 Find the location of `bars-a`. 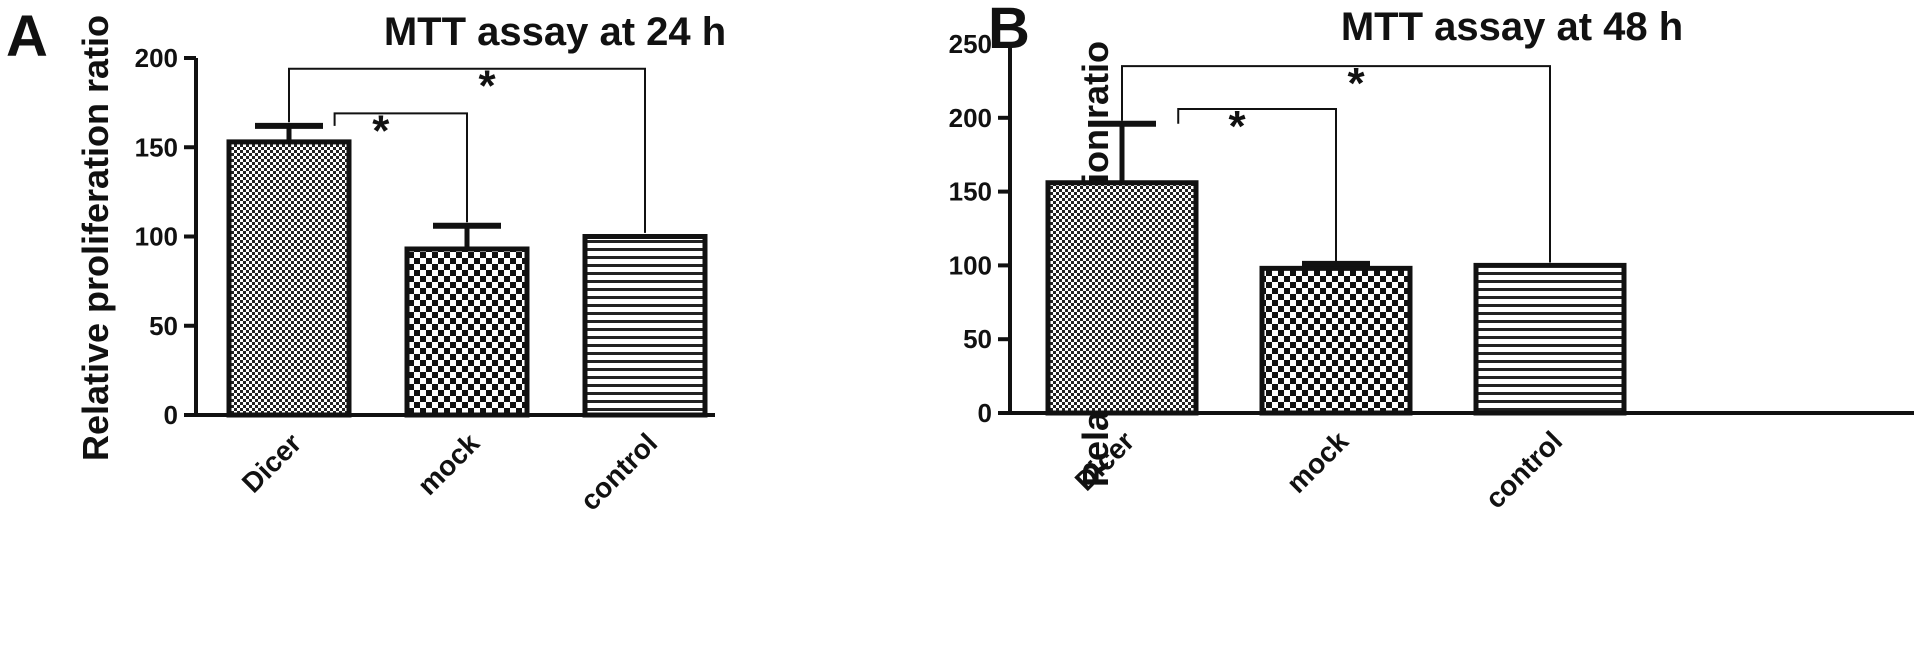

bars-a is located at coordinates (467, 270).